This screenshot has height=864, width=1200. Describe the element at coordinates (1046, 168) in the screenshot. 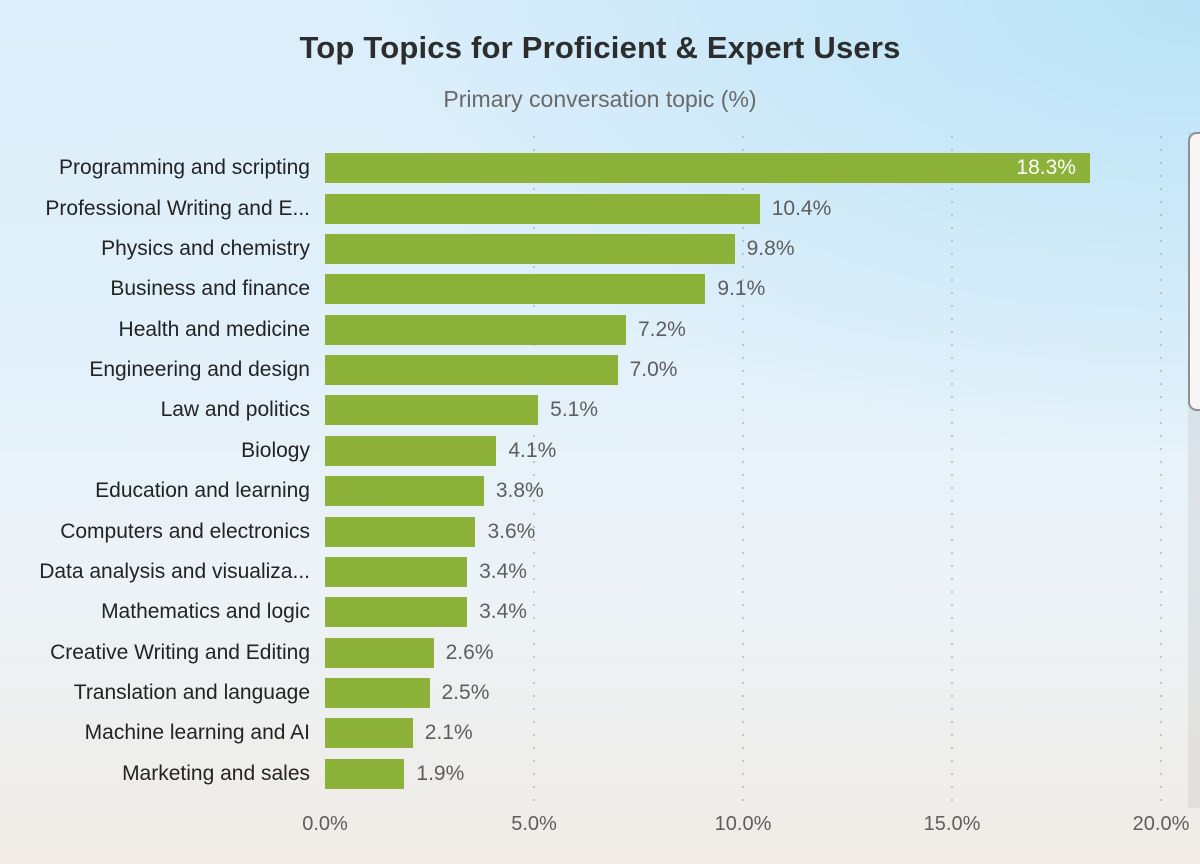

I see `value-label: 18.3%` at that location.